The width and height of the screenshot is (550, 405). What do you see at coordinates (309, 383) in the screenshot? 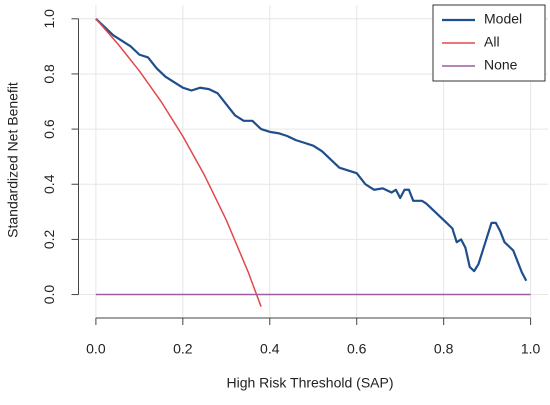
I see `x-axis-label: High Risk Threshold (SAP)` at bounding box center [309, 383].